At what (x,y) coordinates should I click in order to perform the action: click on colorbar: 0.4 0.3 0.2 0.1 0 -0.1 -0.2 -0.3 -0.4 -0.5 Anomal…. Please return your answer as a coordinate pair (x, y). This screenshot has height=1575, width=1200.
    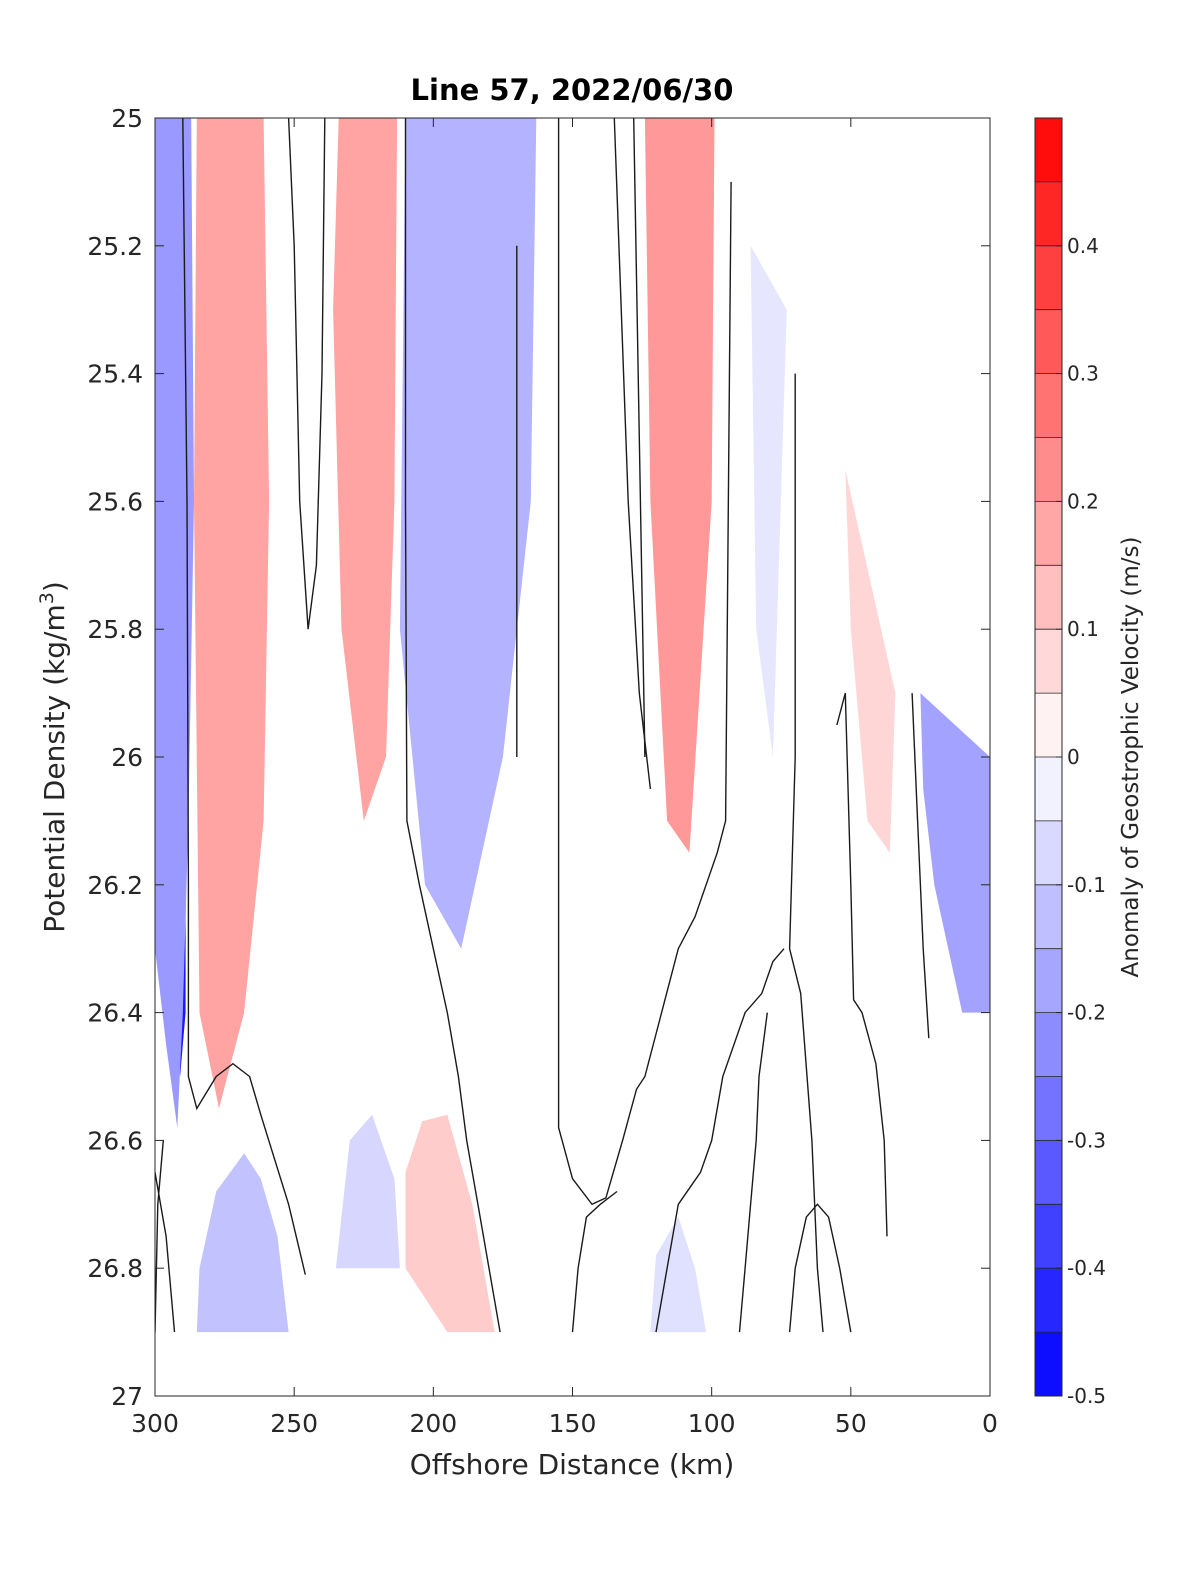
    Looking at the image, I should click on (1089, 762).